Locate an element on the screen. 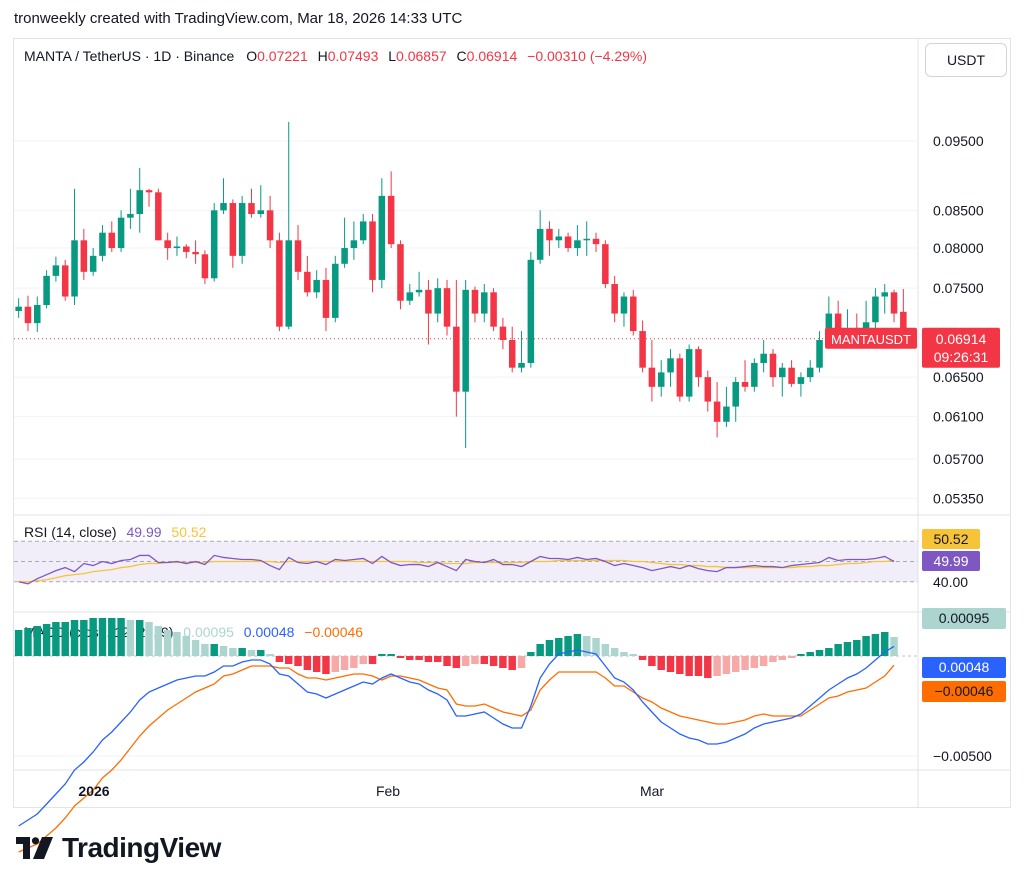 This screenshot has height=888, width=1024. low-label: L is located at coordinates (392, 56).